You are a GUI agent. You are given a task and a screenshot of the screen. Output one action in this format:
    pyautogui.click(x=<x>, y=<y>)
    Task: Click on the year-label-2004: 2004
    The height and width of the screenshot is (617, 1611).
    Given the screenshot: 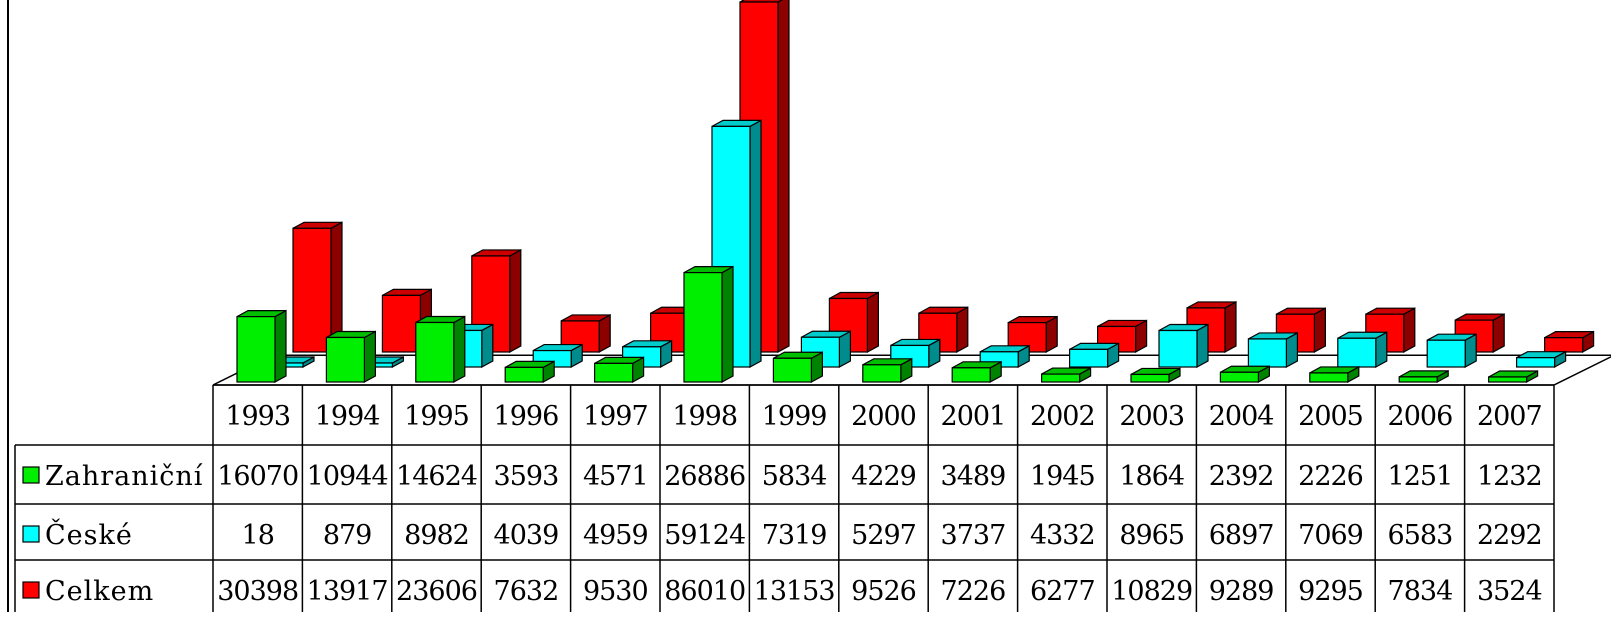 What is the action you would take?
    pyautogui.click(x=1241, y=416)
    